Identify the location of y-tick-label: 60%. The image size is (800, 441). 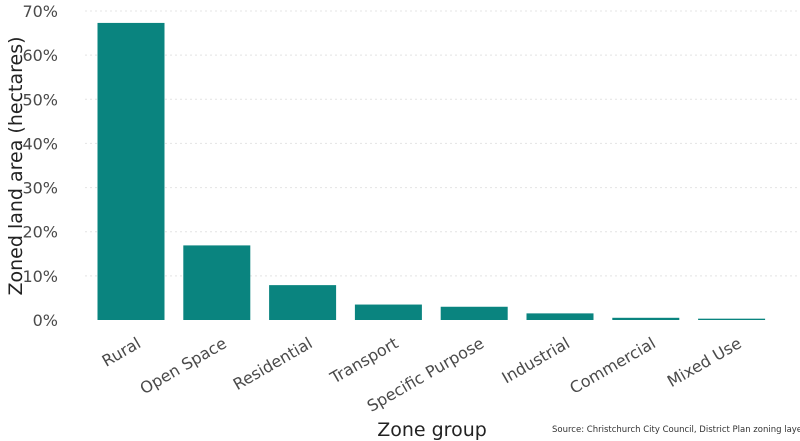
(40, 55).